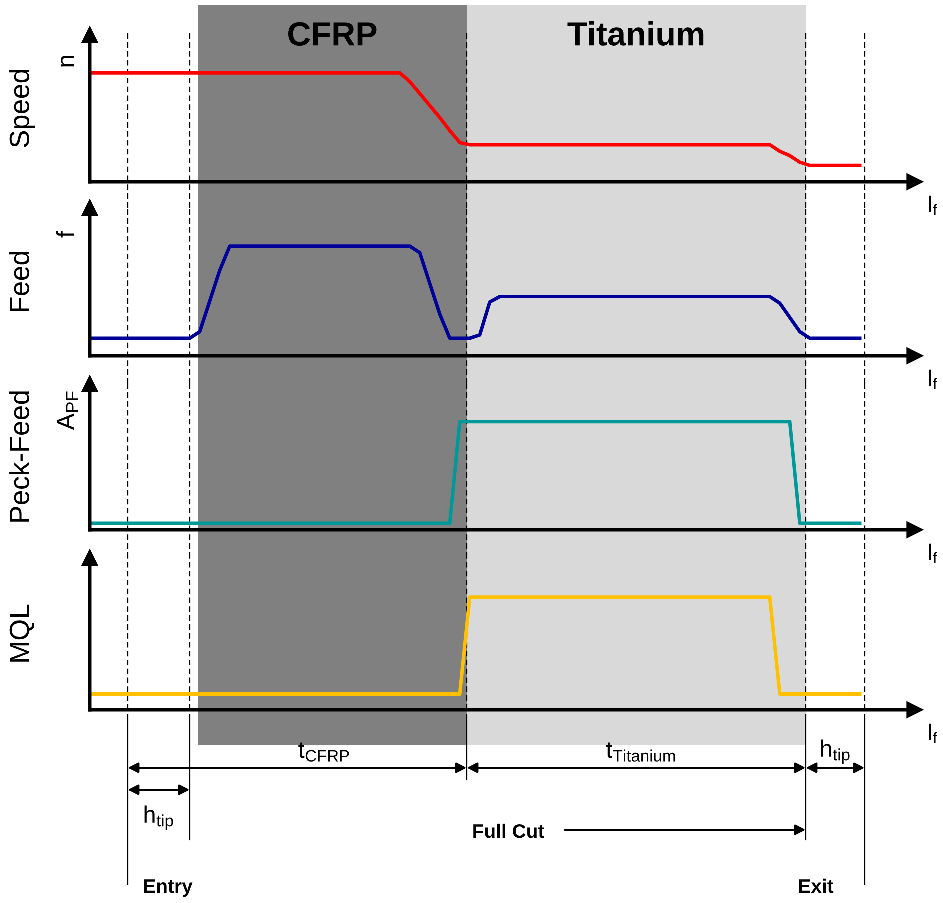 The image size is (943, 903). I want to click on y-axis-title: Peck-Feed, so click(19, 457).